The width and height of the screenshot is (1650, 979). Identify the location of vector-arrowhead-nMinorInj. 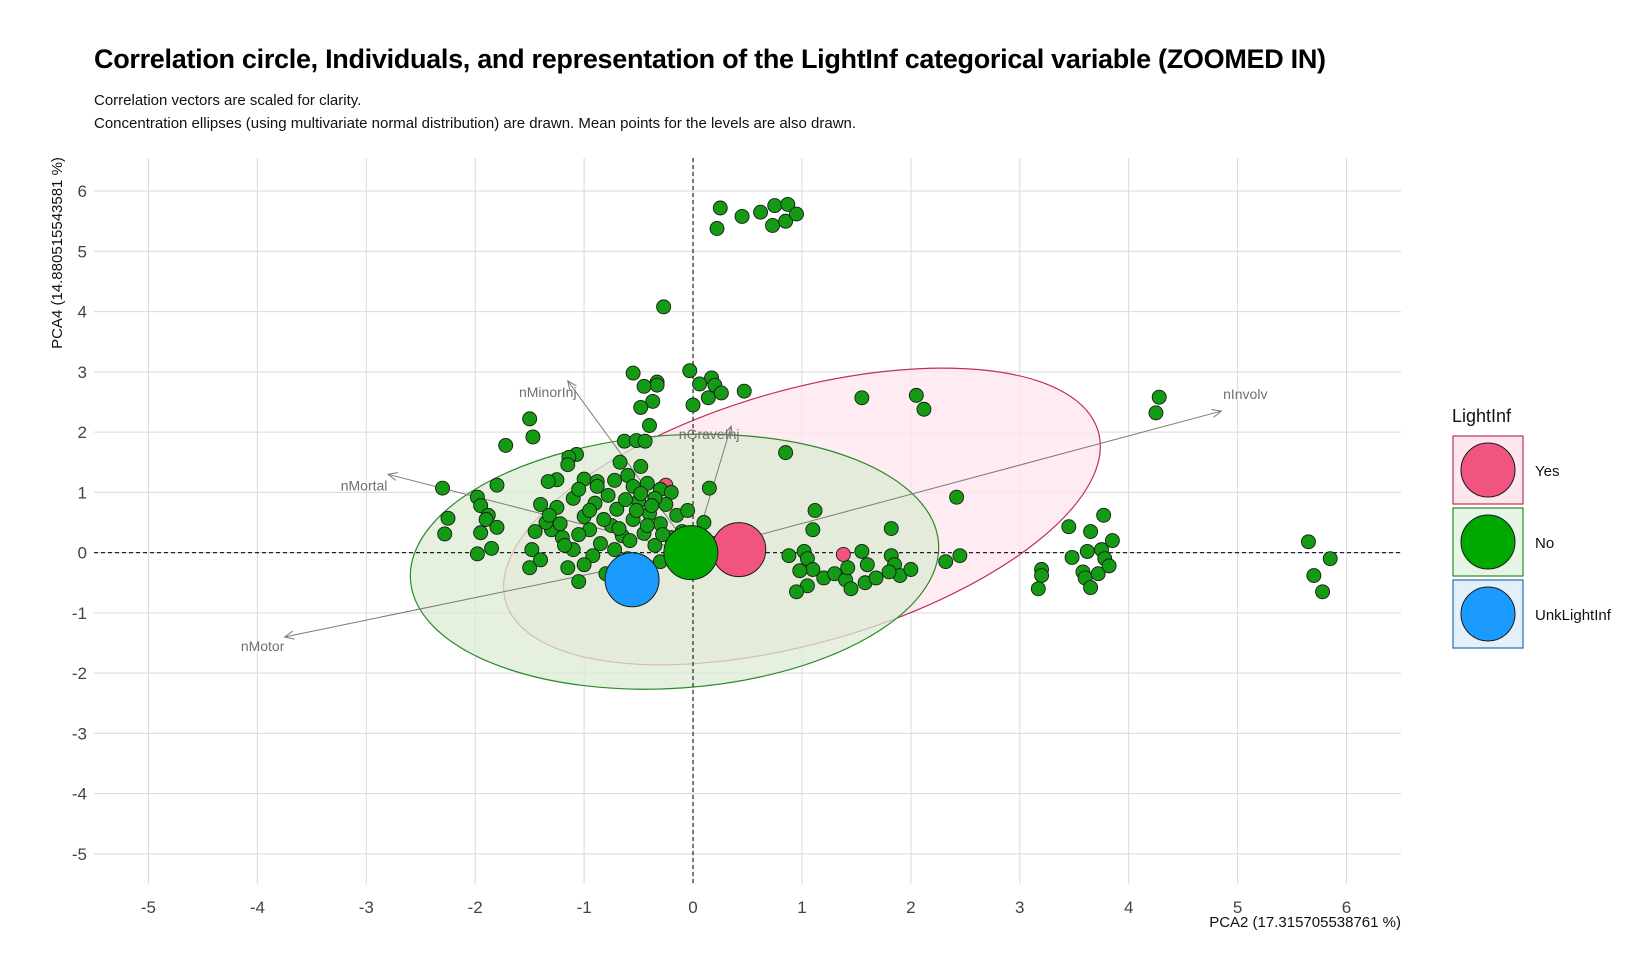
(572, 385).